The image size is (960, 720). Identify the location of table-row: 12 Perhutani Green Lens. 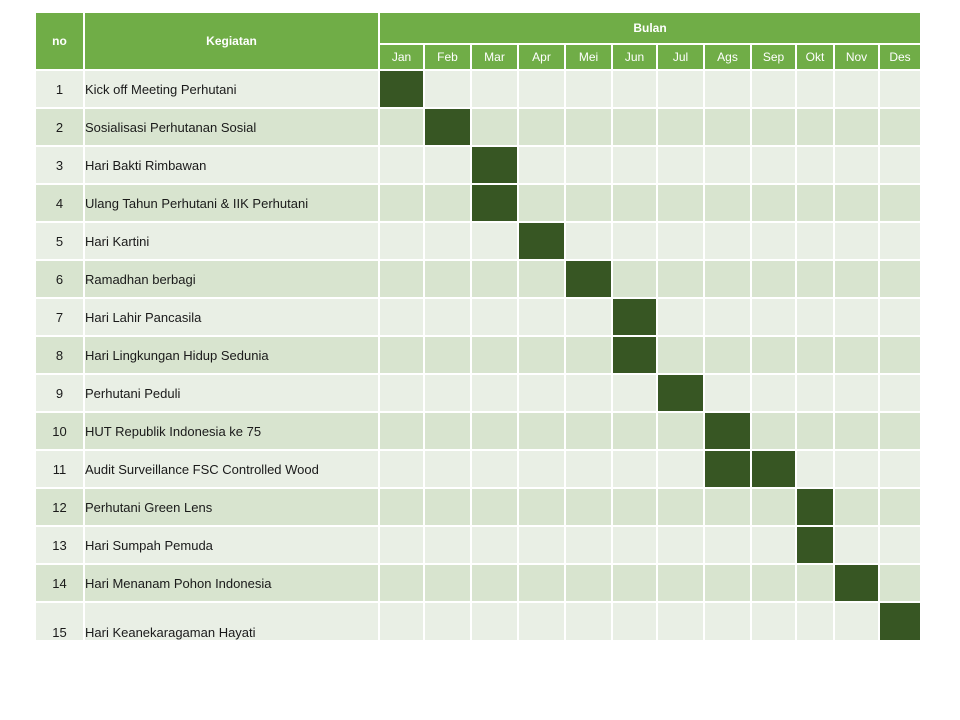
(478, 507).